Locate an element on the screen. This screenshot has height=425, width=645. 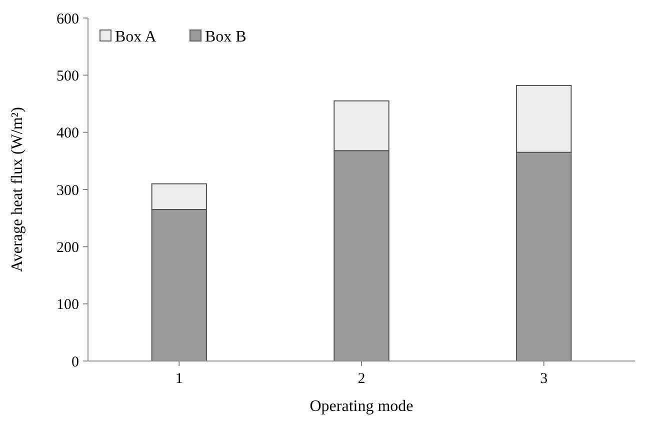
x-tick-label: 2 is located at coordinates (362, 379).